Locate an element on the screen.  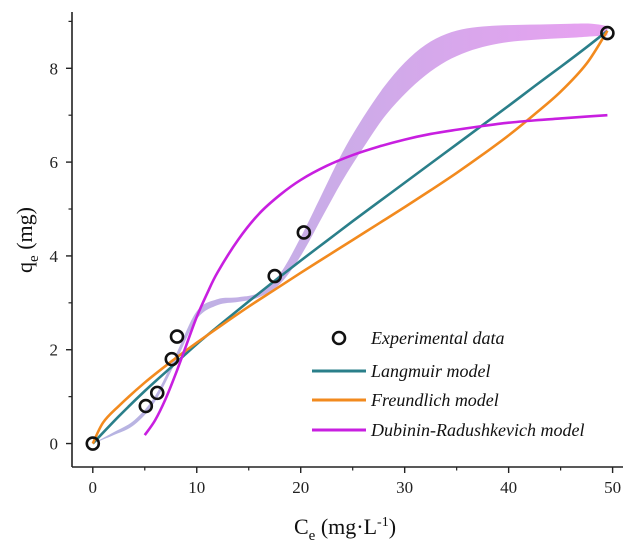
y-tick-label-6: 6 is located at coordinates (54, 162).